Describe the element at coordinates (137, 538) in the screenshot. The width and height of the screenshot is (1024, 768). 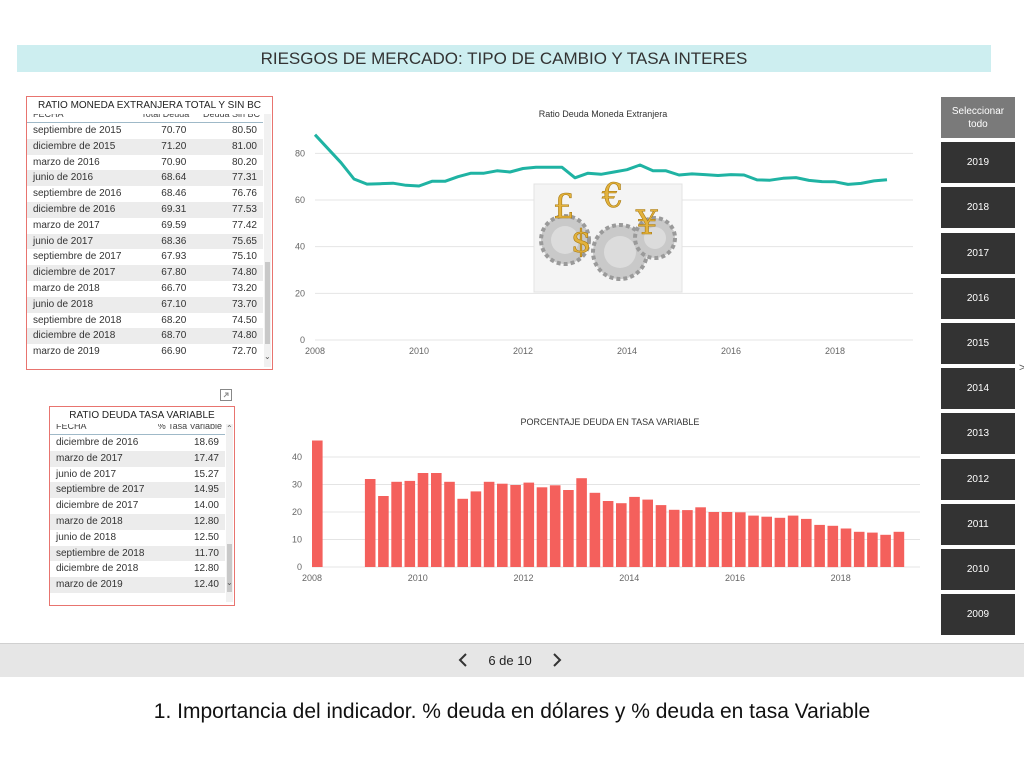
I see `table-row: junio de 2018 12.50` at that location.